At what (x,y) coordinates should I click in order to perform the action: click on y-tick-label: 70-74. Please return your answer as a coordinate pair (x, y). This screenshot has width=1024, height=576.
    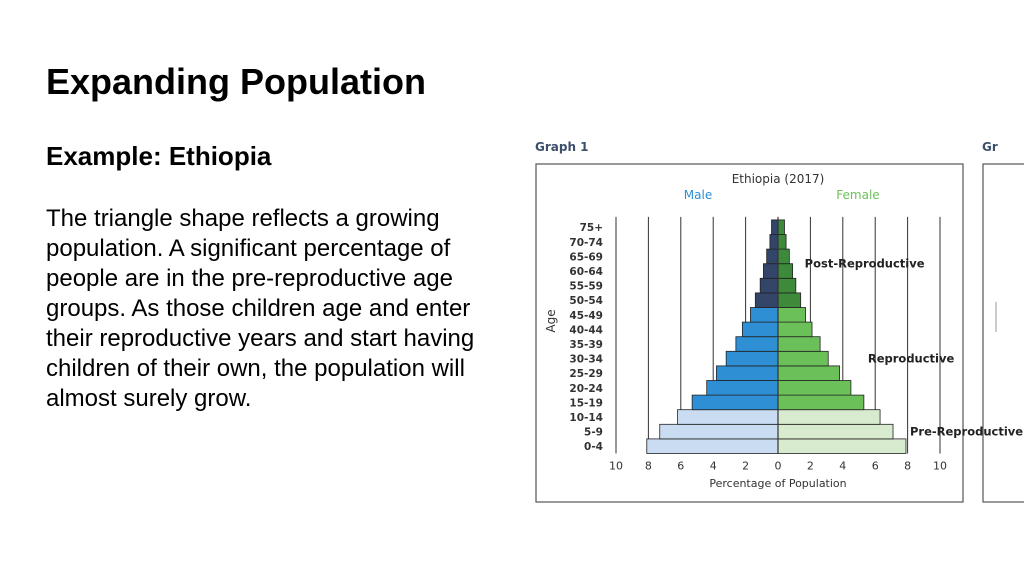
    Looking at the image, I should click on (586, 243).